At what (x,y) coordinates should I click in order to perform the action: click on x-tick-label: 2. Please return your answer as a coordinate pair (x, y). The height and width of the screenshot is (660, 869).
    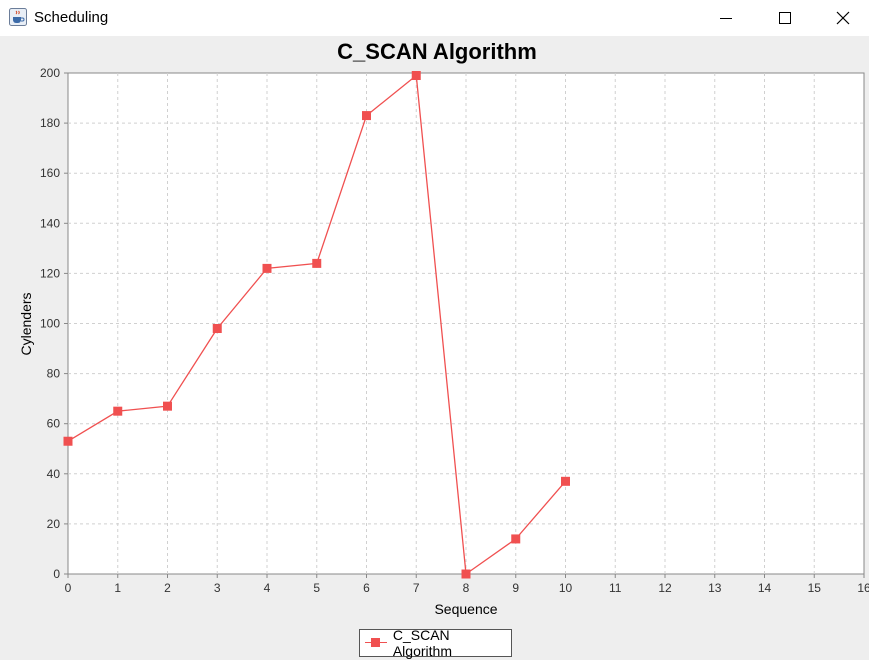
    Looking at the image, I should click on (167, 588).